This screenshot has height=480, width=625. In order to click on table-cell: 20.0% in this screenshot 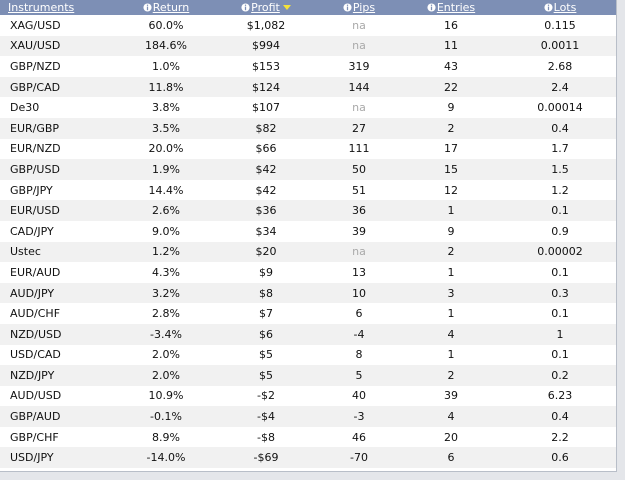, I will do `click(166, 149)`.